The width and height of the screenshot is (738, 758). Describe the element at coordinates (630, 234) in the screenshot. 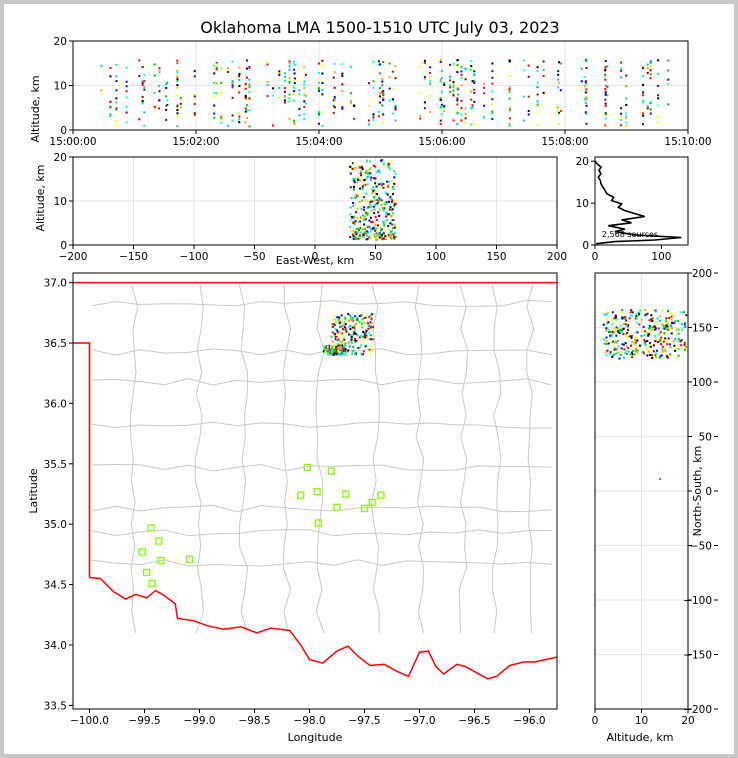

I see `histogram-annotation: 2,568 sources` at that location.